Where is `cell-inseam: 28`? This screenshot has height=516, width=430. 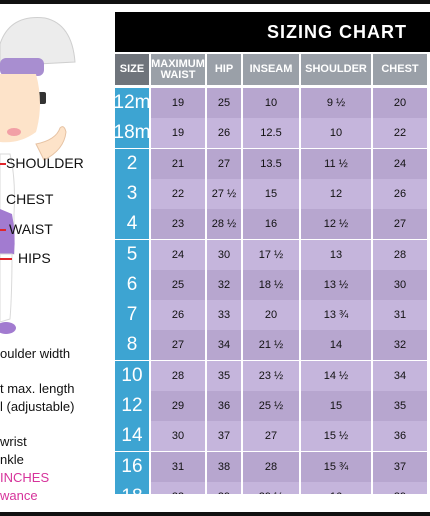 cell-inseam: 28 is located at coordinates (271, 467).